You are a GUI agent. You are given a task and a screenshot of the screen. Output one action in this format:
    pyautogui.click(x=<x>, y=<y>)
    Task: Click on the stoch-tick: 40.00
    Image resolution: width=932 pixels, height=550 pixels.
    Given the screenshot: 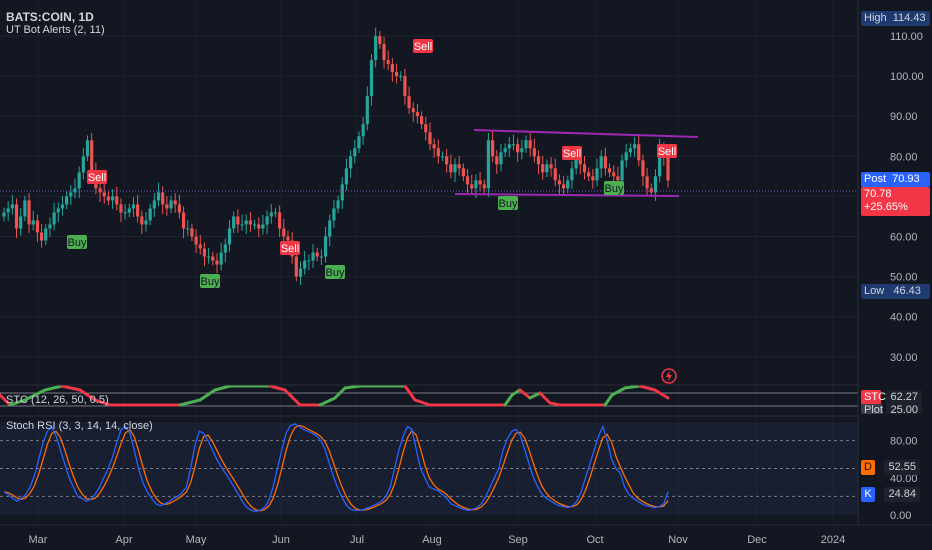 What is the action you would take?
    pyautogui.click(x=904, y=479)
    